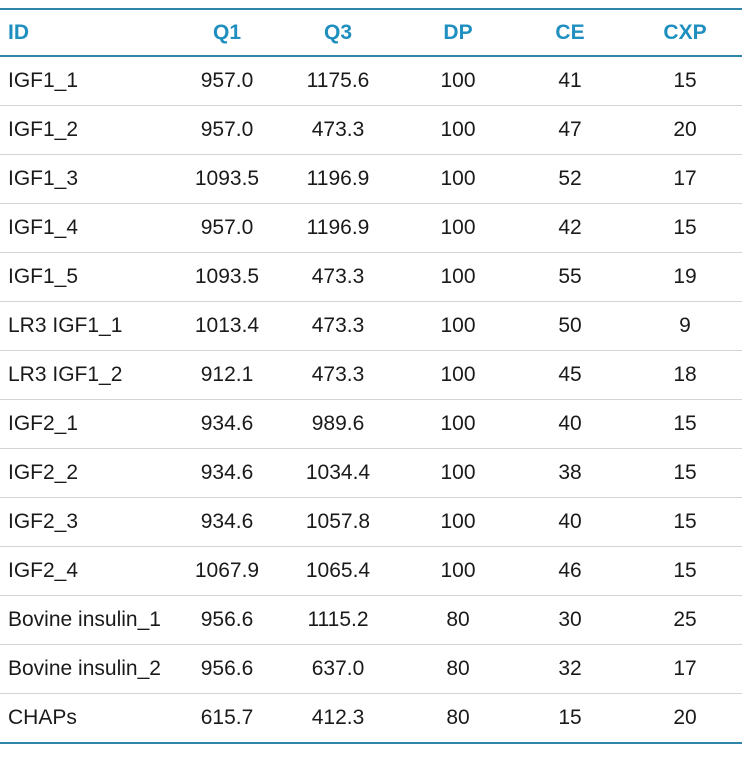 The image size is (750, 759). Describe the element at coordinates (91, 130) in the screenshot. I see `cell-id: IGF1_2` at that location.